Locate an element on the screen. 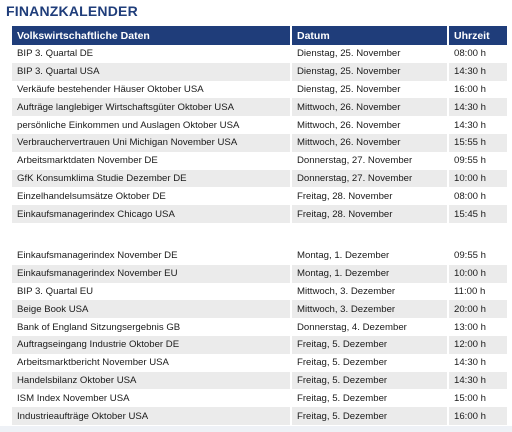 The width and height of the screenshot is (512, 432). event-name: Industrieaufträge Oktober USA is located at coordinates (152, 416).